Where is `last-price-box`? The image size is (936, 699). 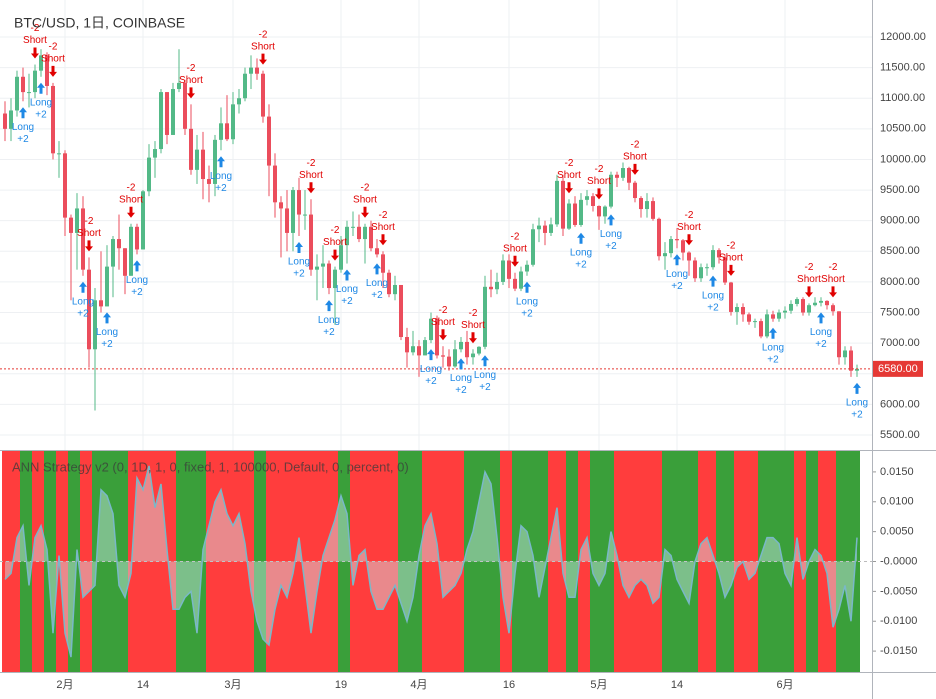 last-price-box is located at coordinates (898, 368).